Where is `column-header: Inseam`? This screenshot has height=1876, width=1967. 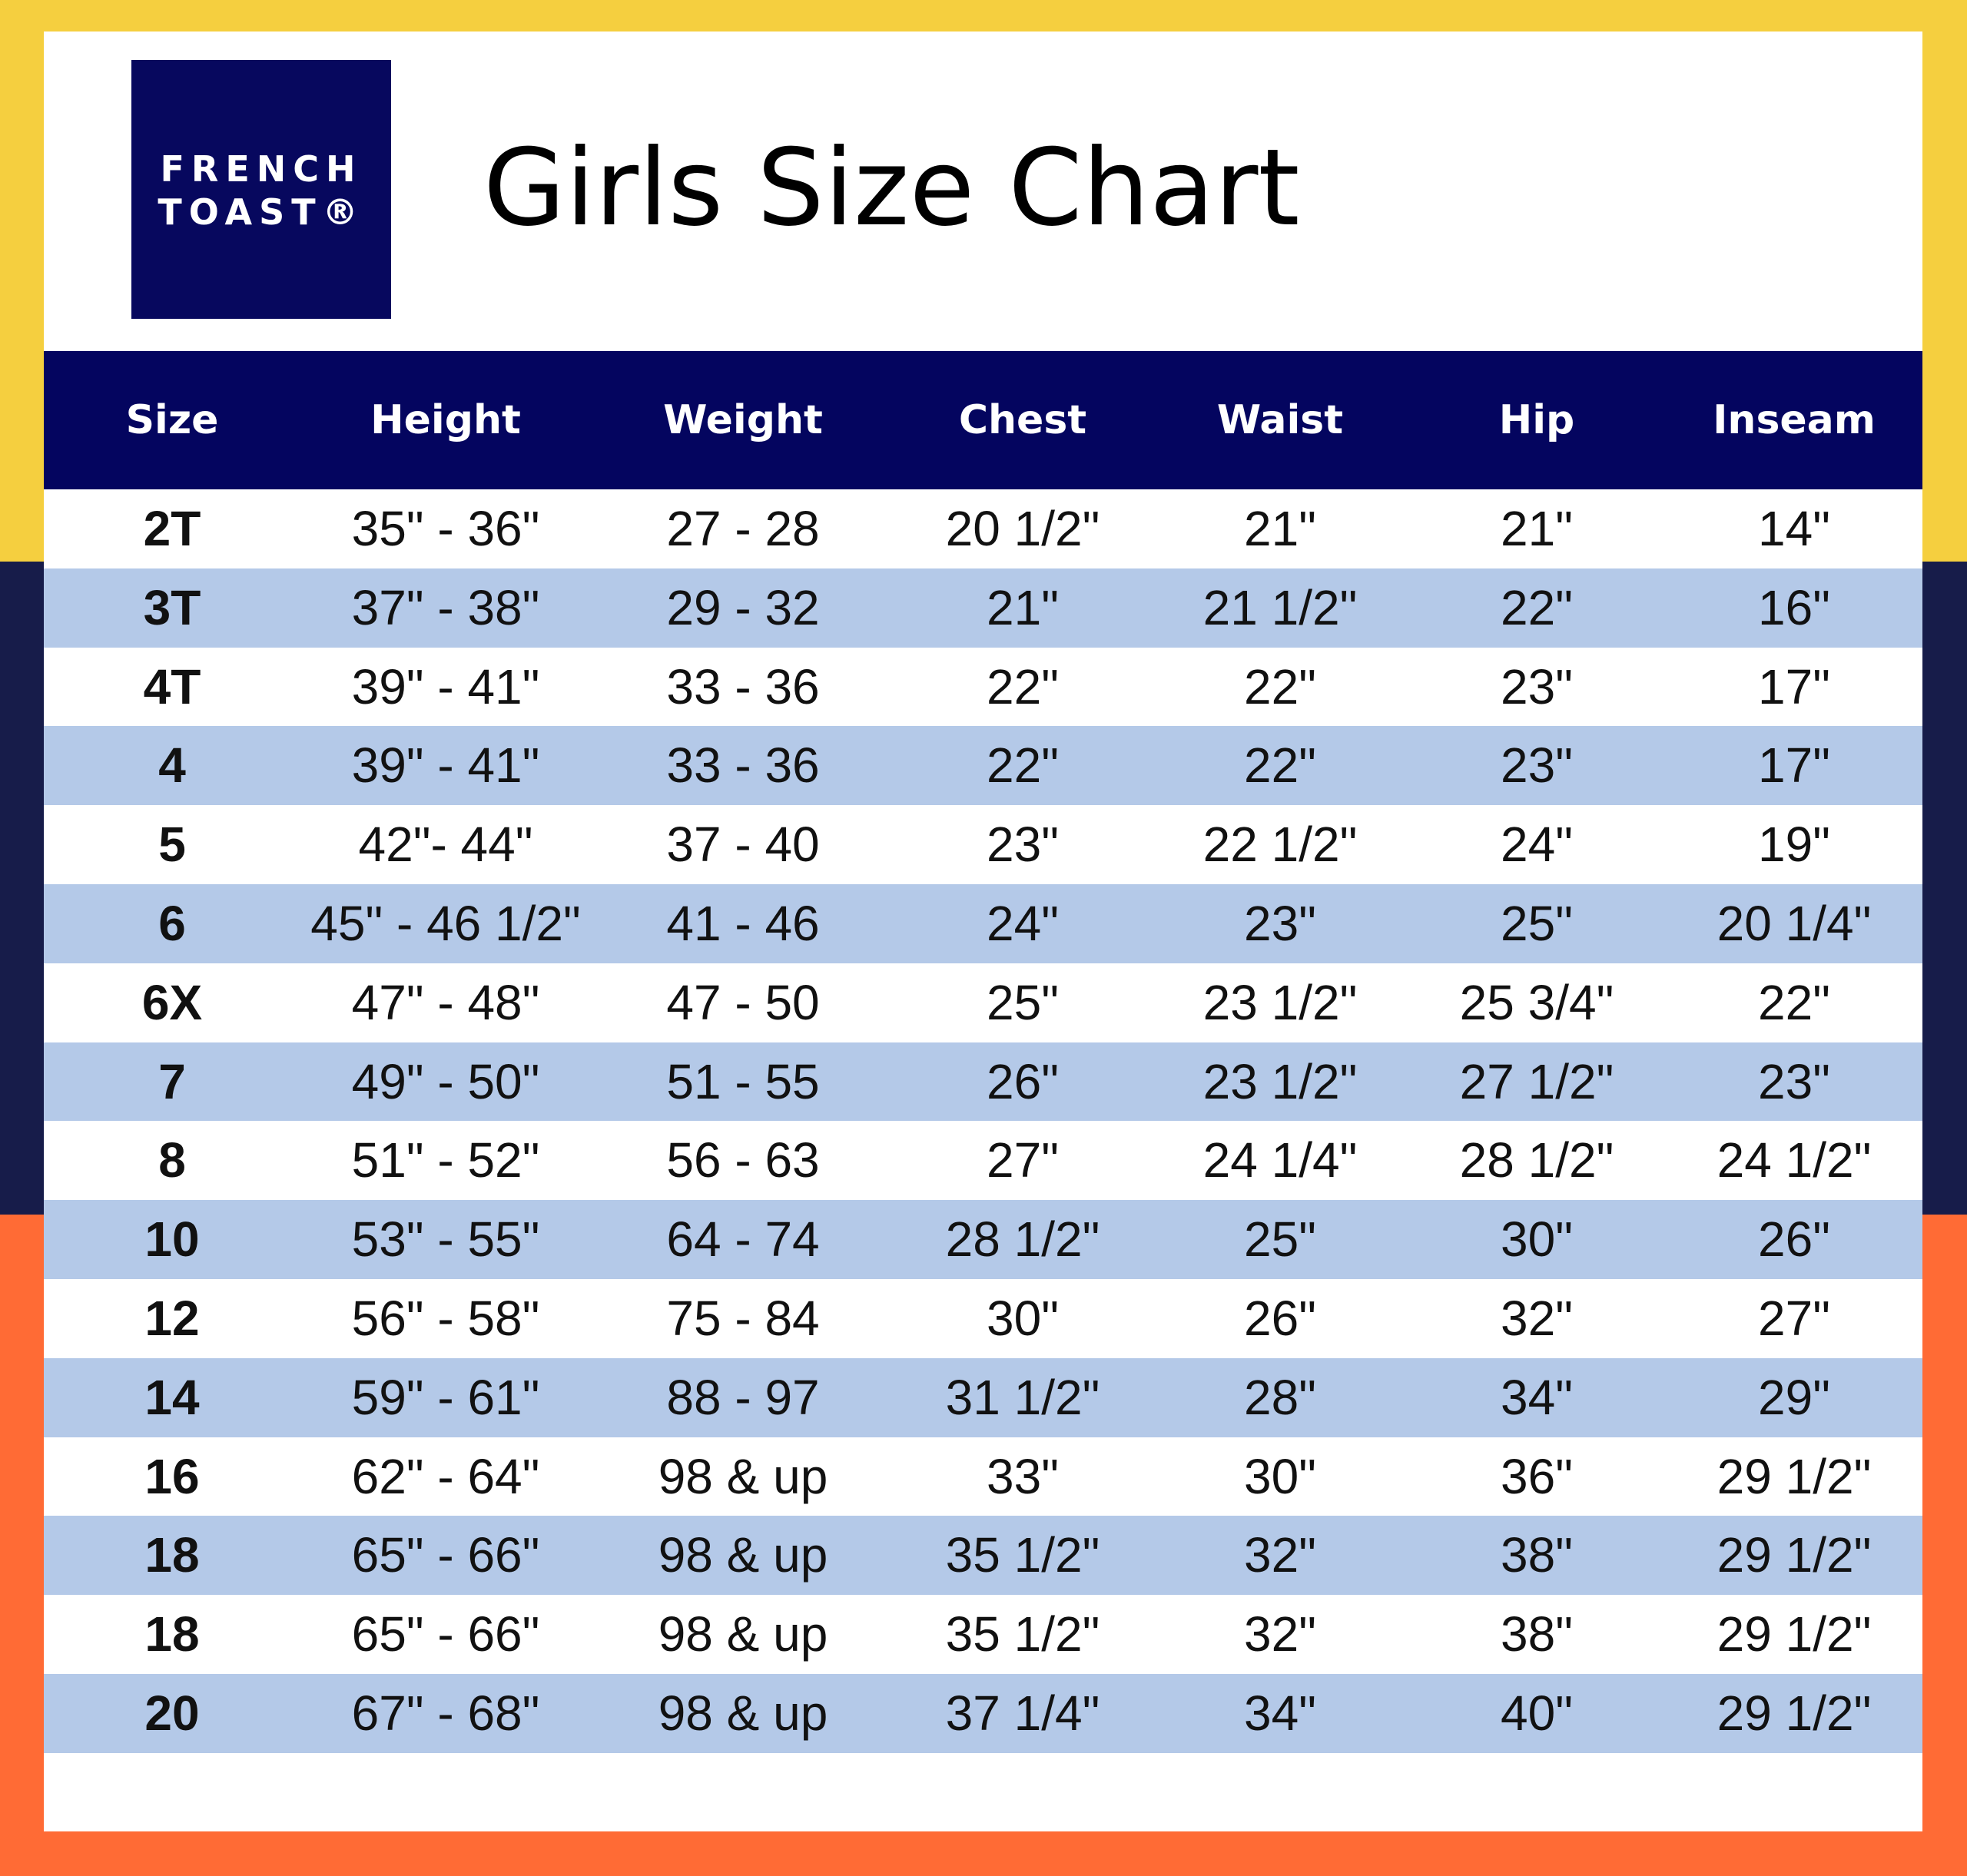 column-header: Inseam is located at coordinates (1794, 420).